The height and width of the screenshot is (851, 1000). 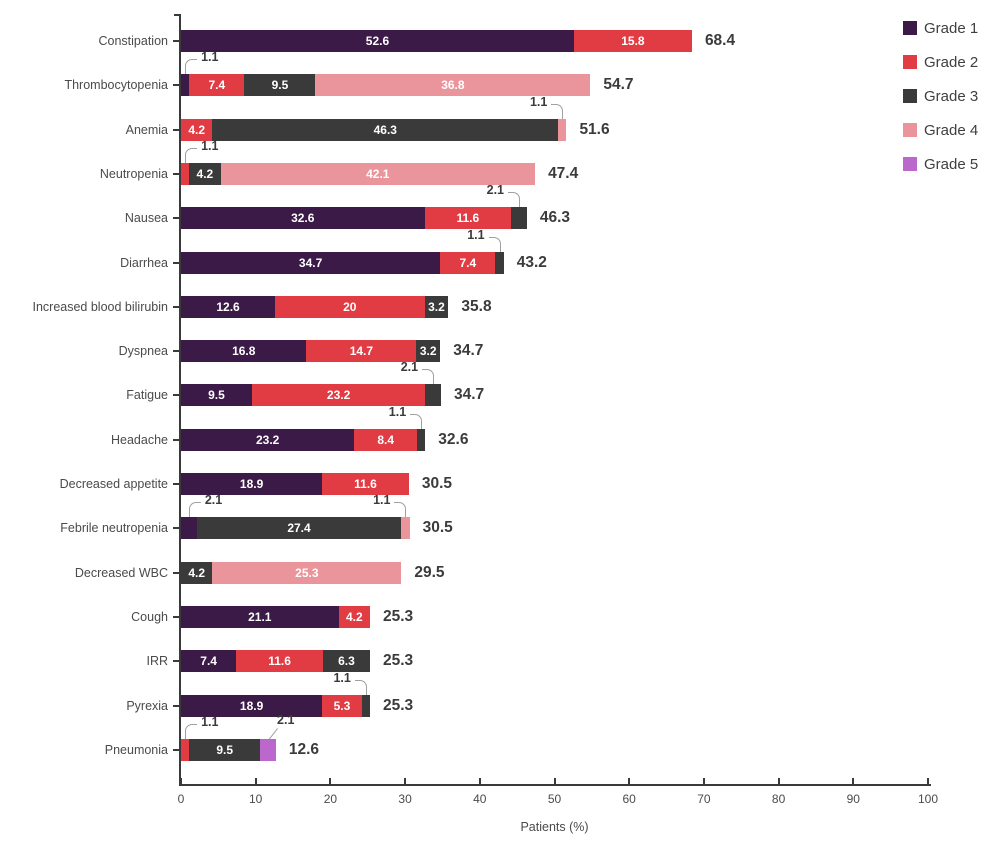 I want to click on category-label: Anemia, so click(x=146, y=129).